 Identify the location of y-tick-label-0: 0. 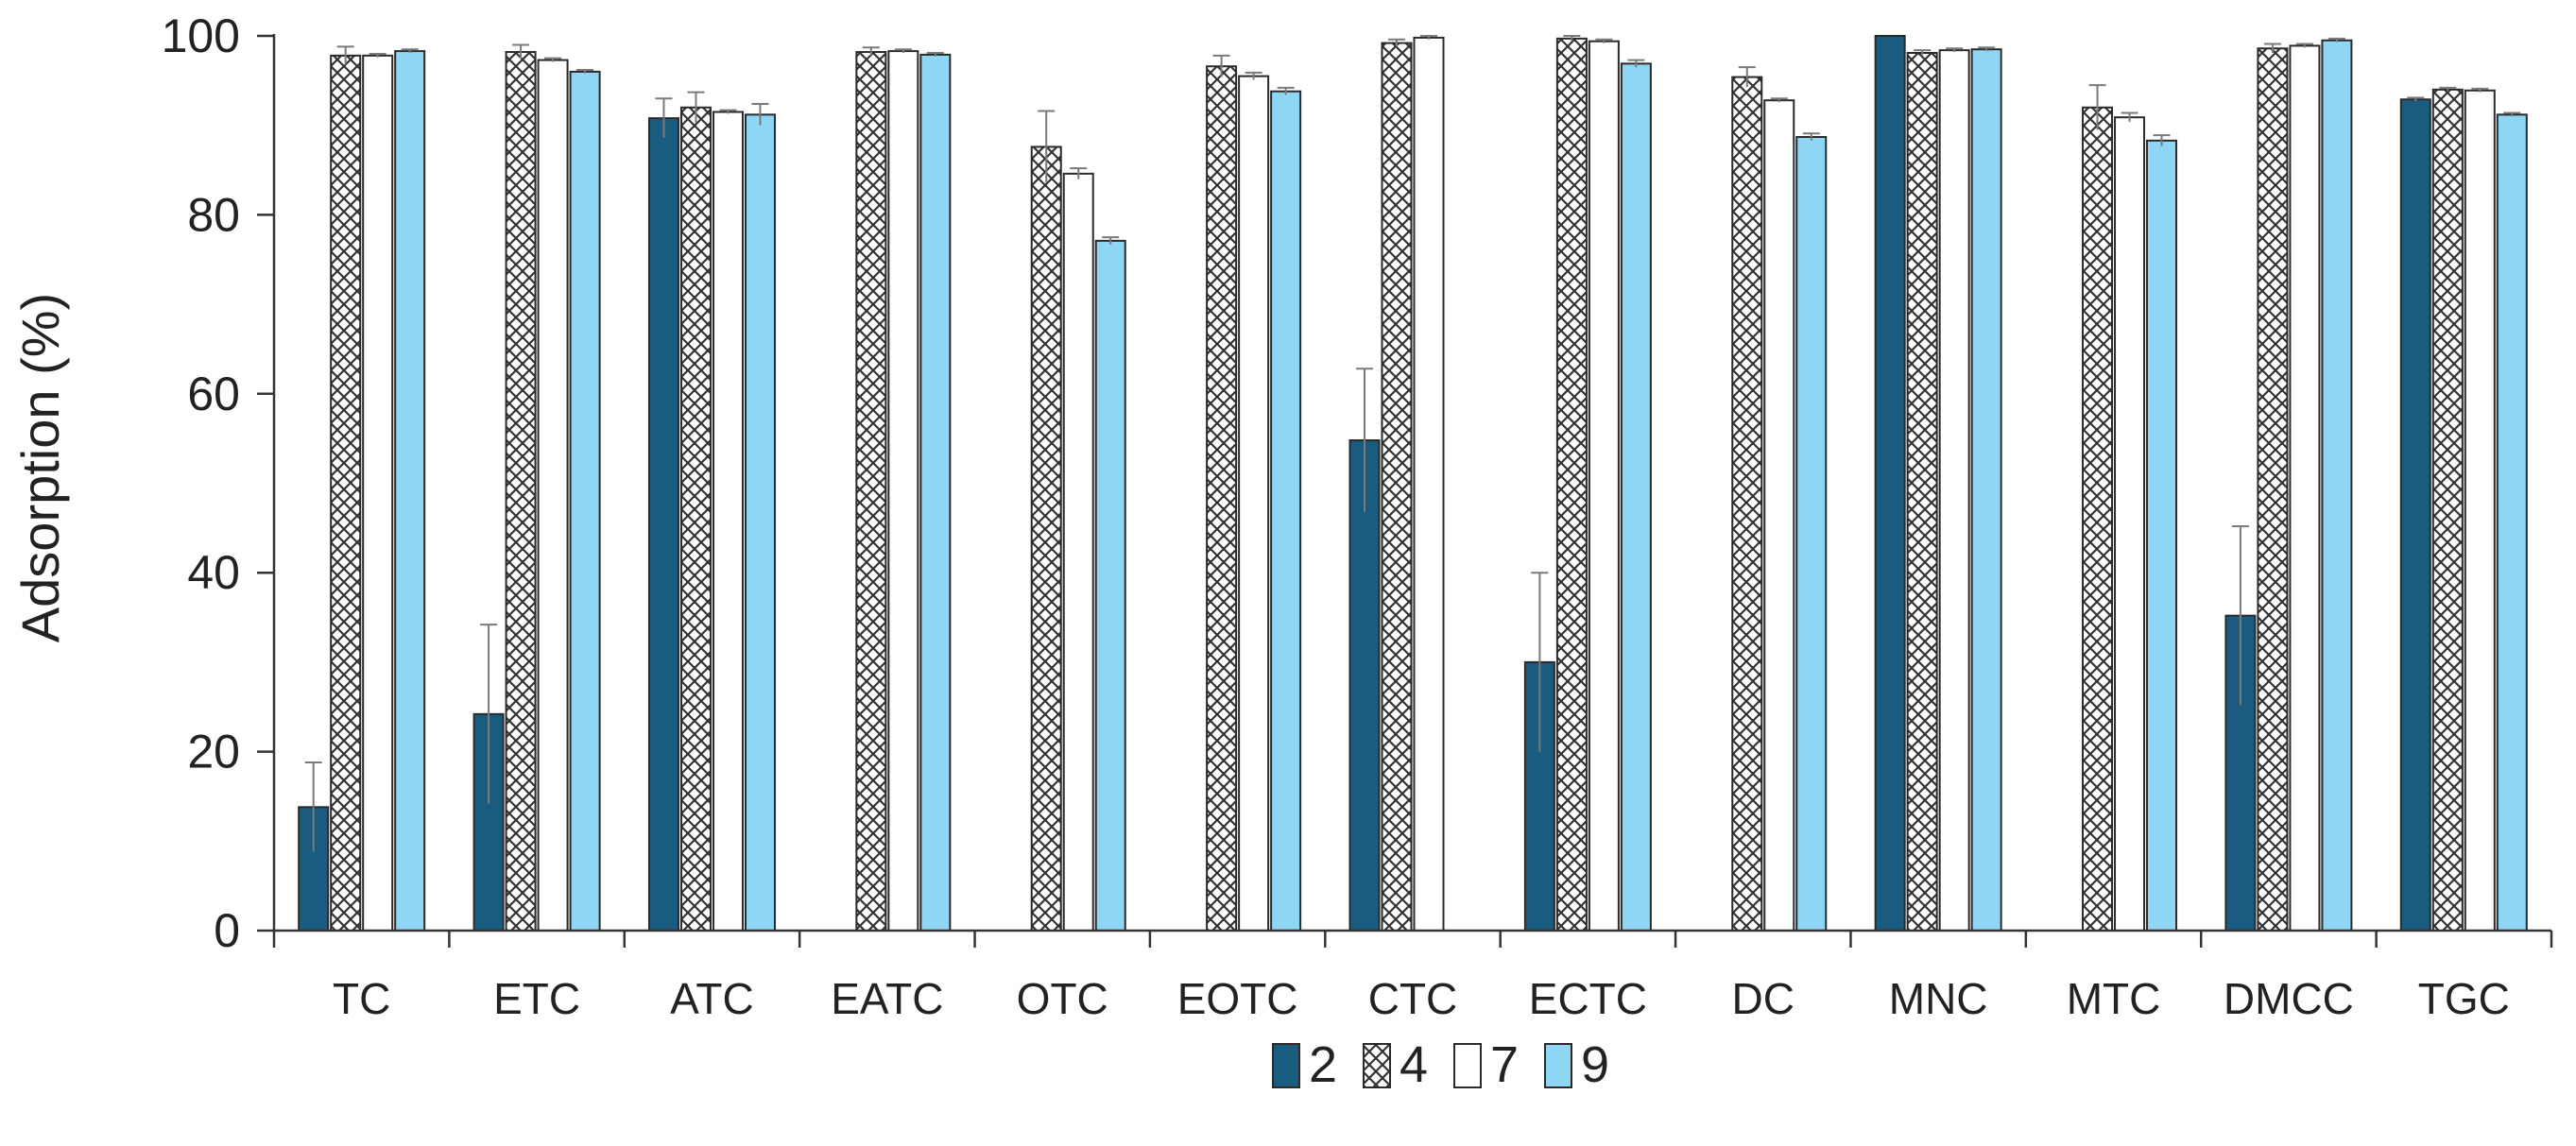
(227, 930).